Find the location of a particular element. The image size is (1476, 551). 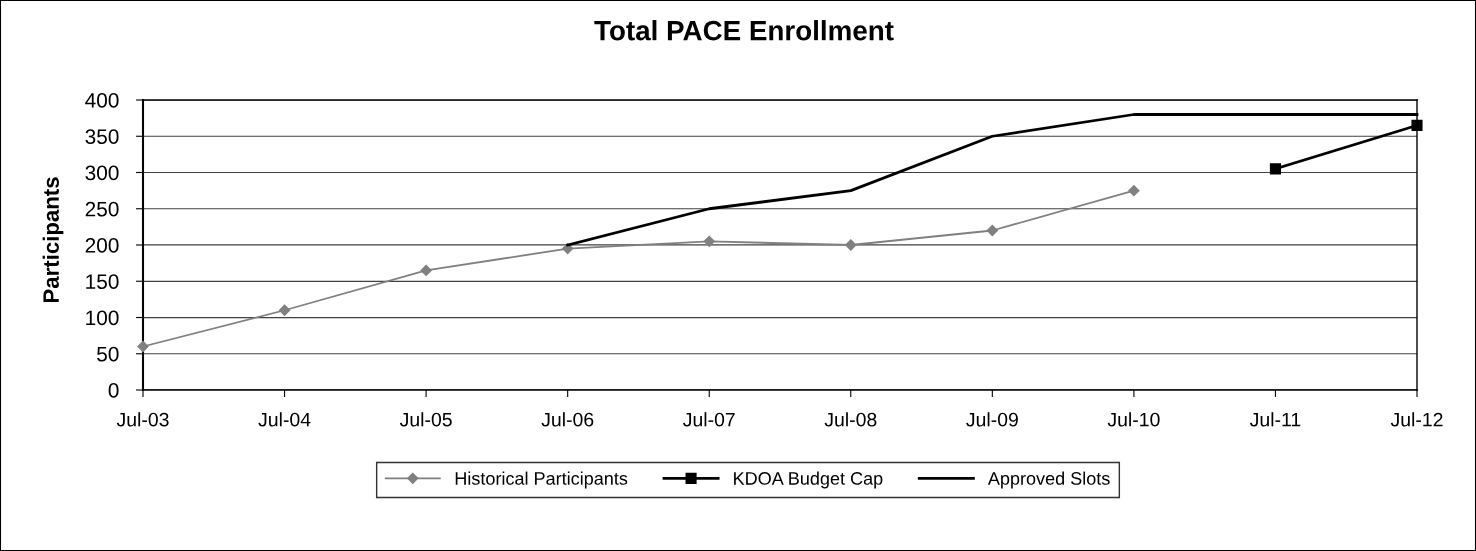

x-tick-label: Jul-09 is located at coordinates (992, 419).